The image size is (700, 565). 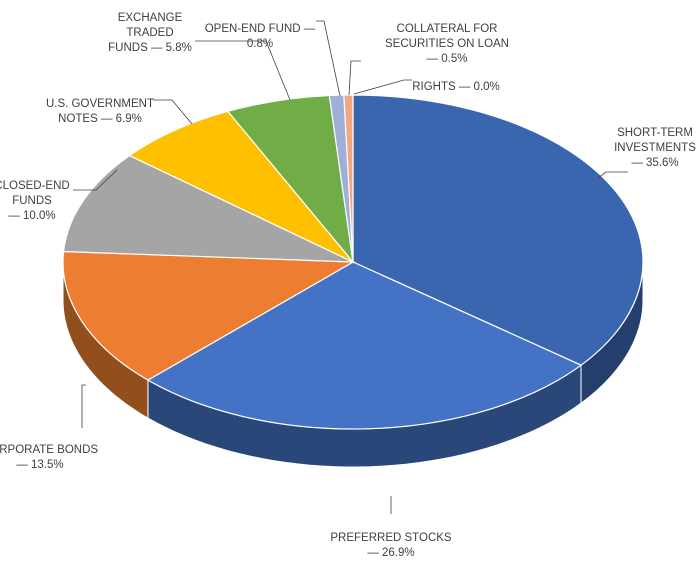 I want to click on data-label-line: — 10.0%, so click(x=31, y=216).